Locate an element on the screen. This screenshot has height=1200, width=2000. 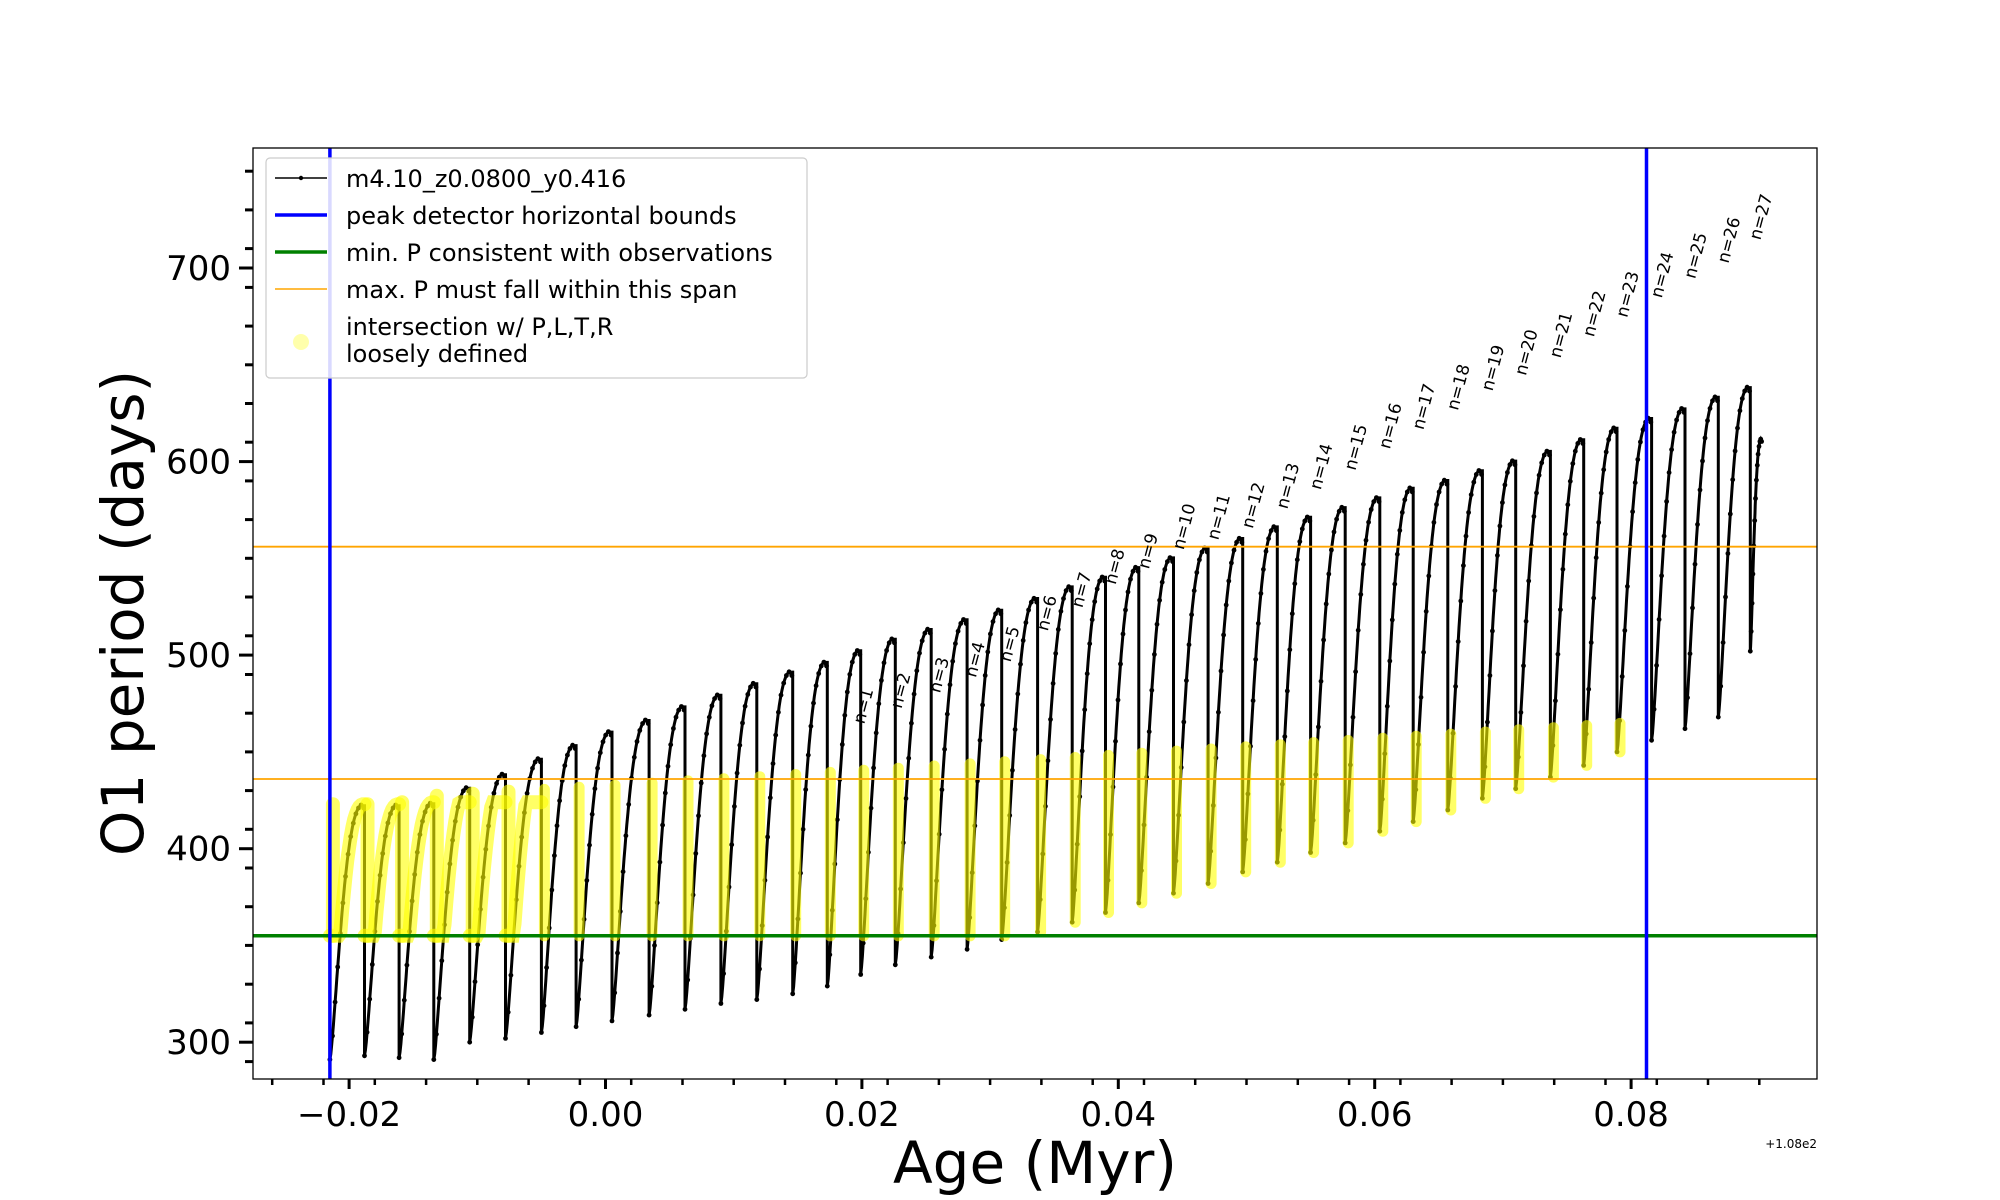
x-tick-label: 0.06 is located at coordinates (1375, 1115).